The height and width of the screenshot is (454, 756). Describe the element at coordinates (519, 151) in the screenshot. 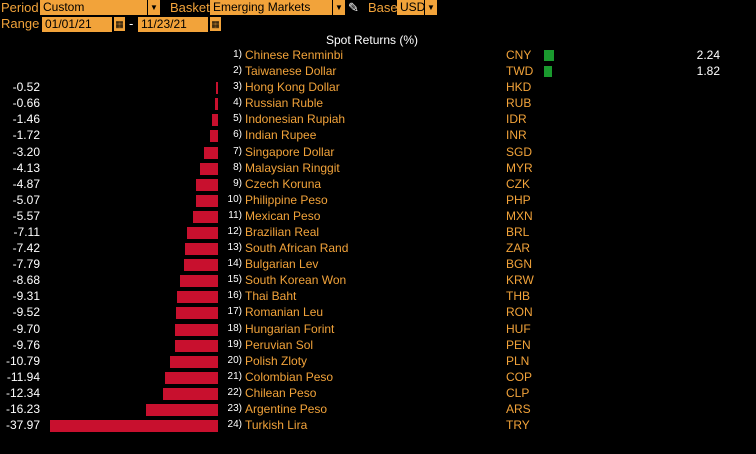

I see `currency-code: SGD` at that location.